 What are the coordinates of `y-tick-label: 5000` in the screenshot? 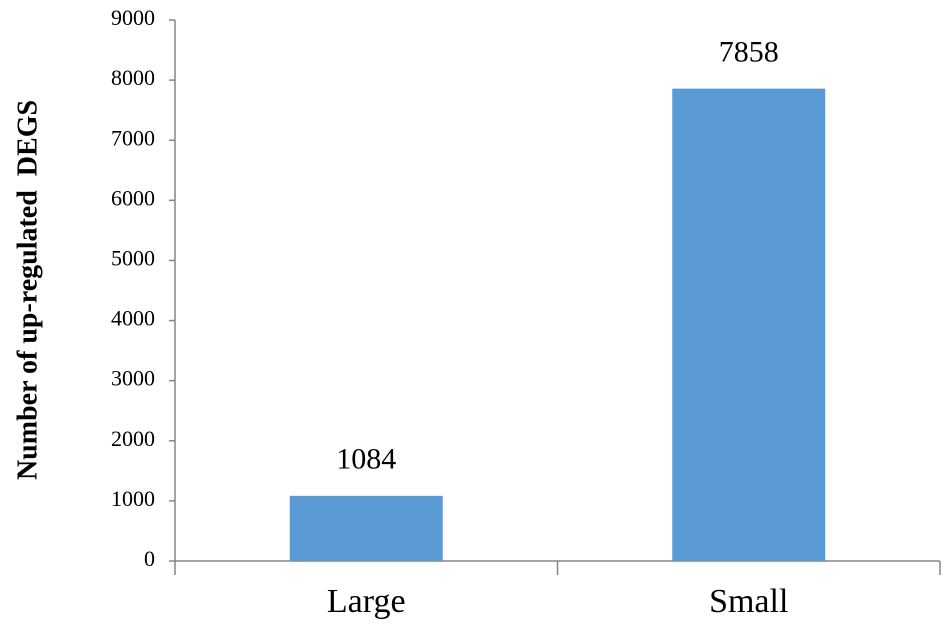 It's located at (133, 257).